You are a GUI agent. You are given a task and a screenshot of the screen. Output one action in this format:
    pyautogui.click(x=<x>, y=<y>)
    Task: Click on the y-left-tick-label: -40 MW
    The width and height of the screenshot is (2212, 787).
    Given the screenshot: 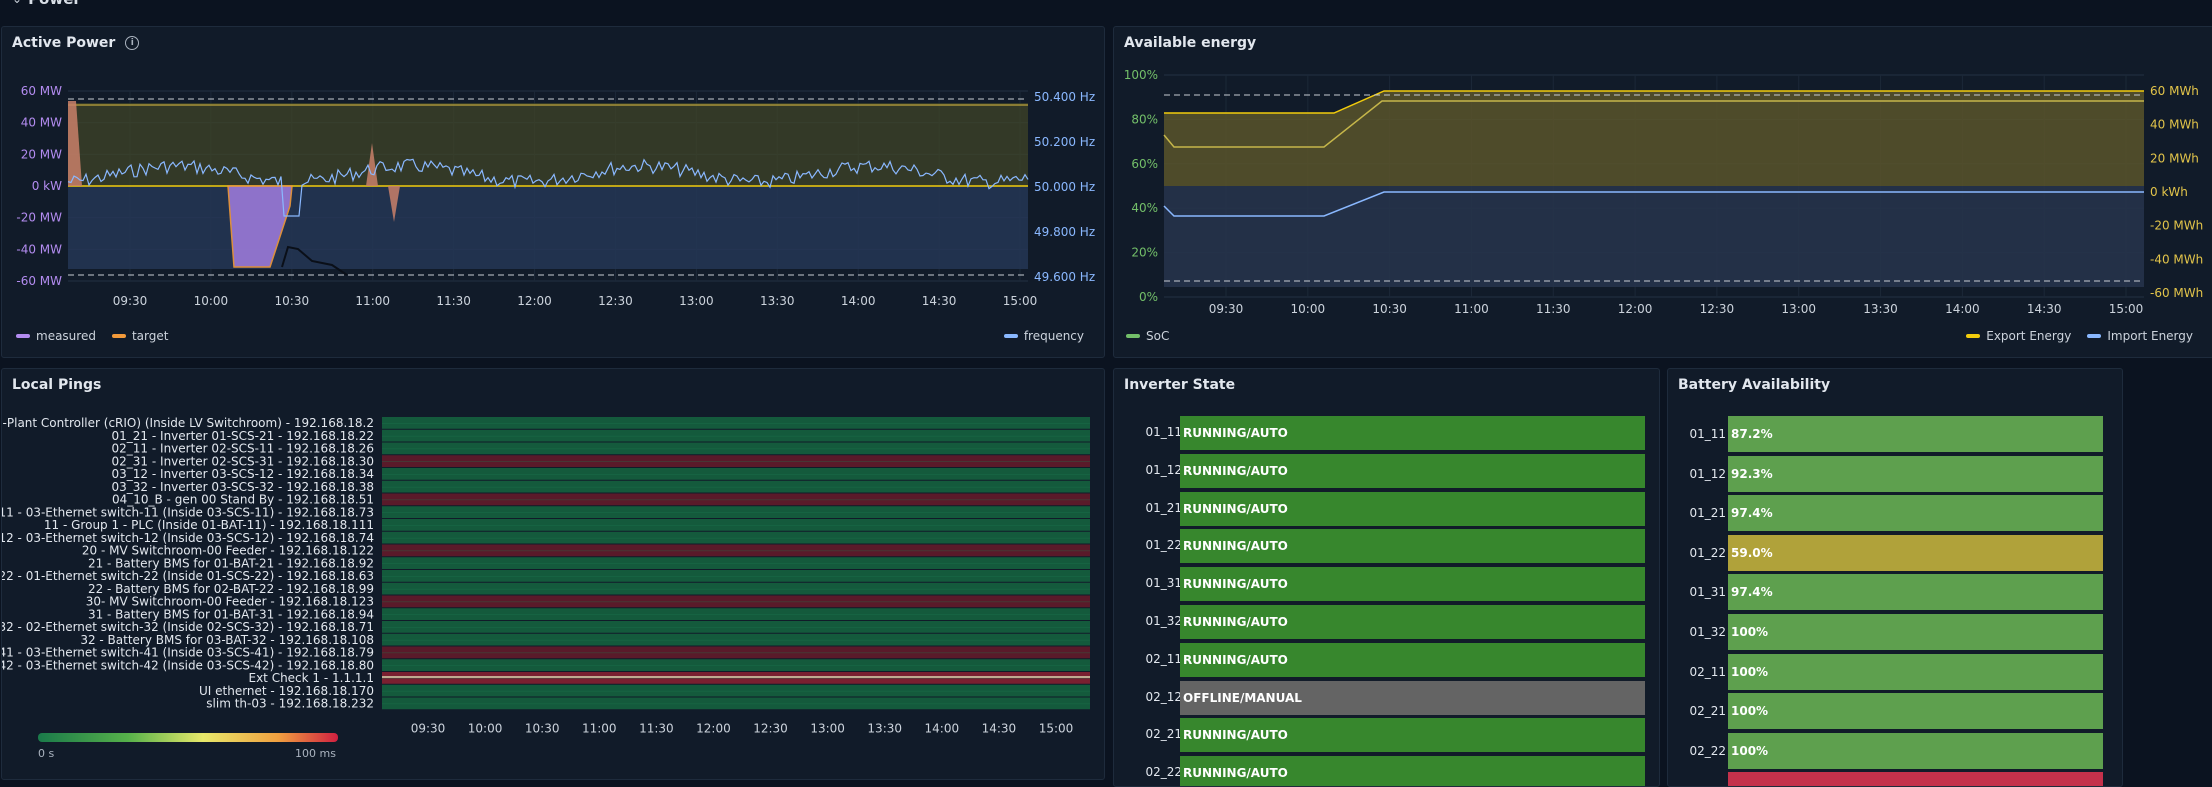 What is the action you would take?
    pyautogui.click(x=39, y=249)
    